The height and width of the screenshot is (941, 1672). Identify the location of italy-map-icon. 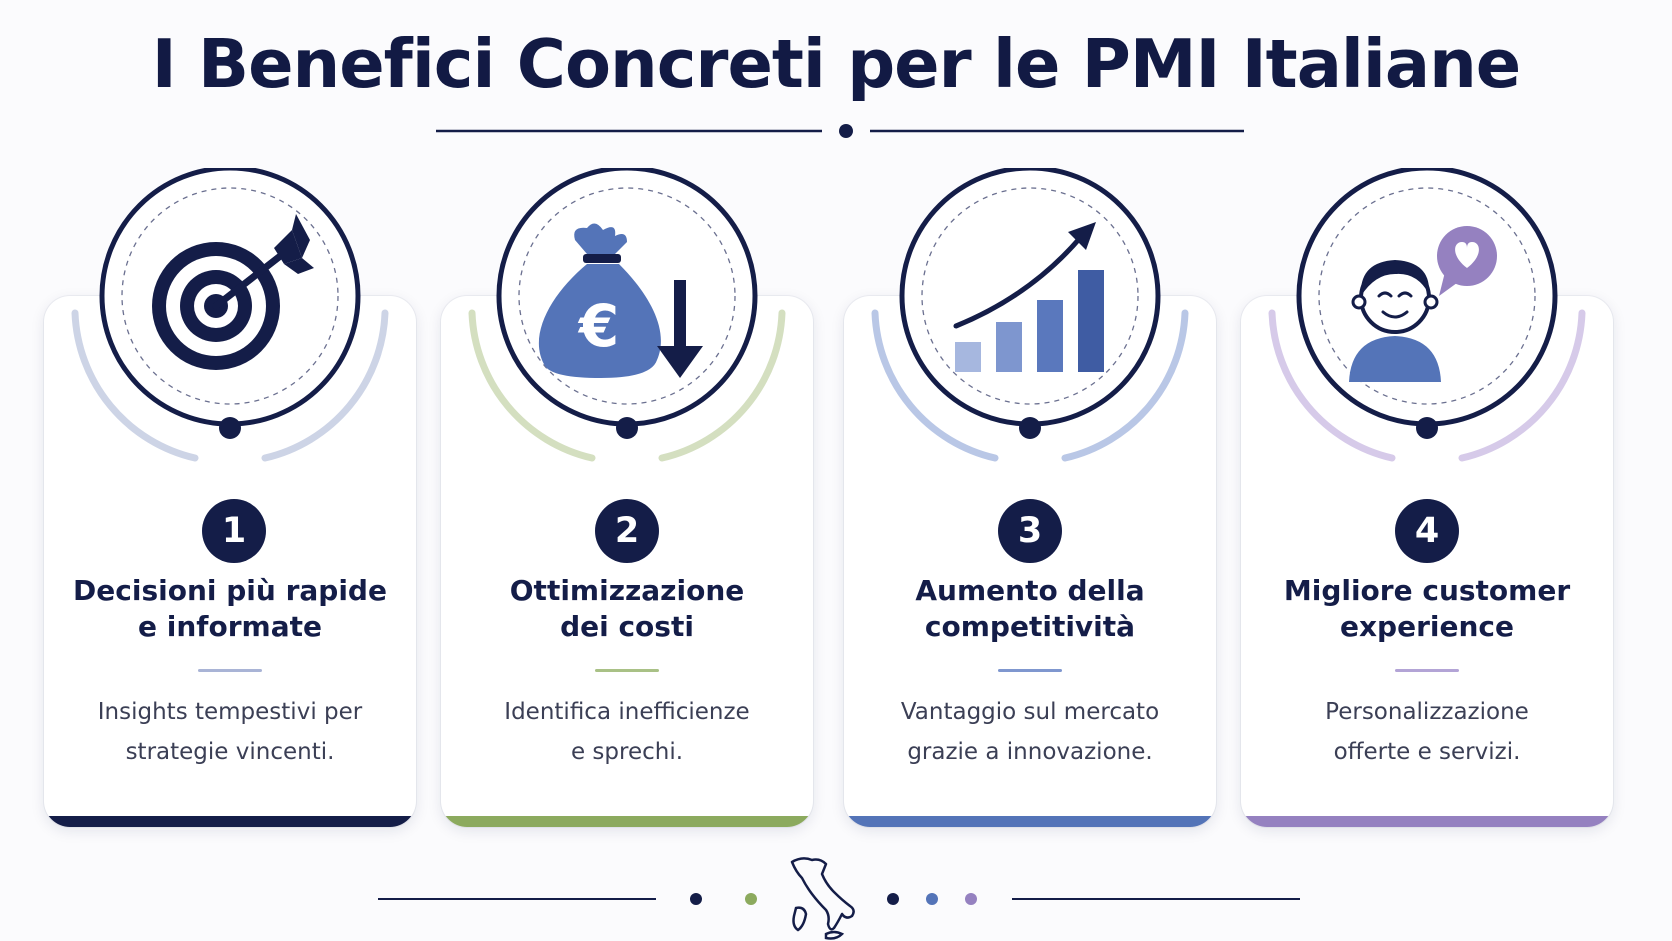
(822, 898).